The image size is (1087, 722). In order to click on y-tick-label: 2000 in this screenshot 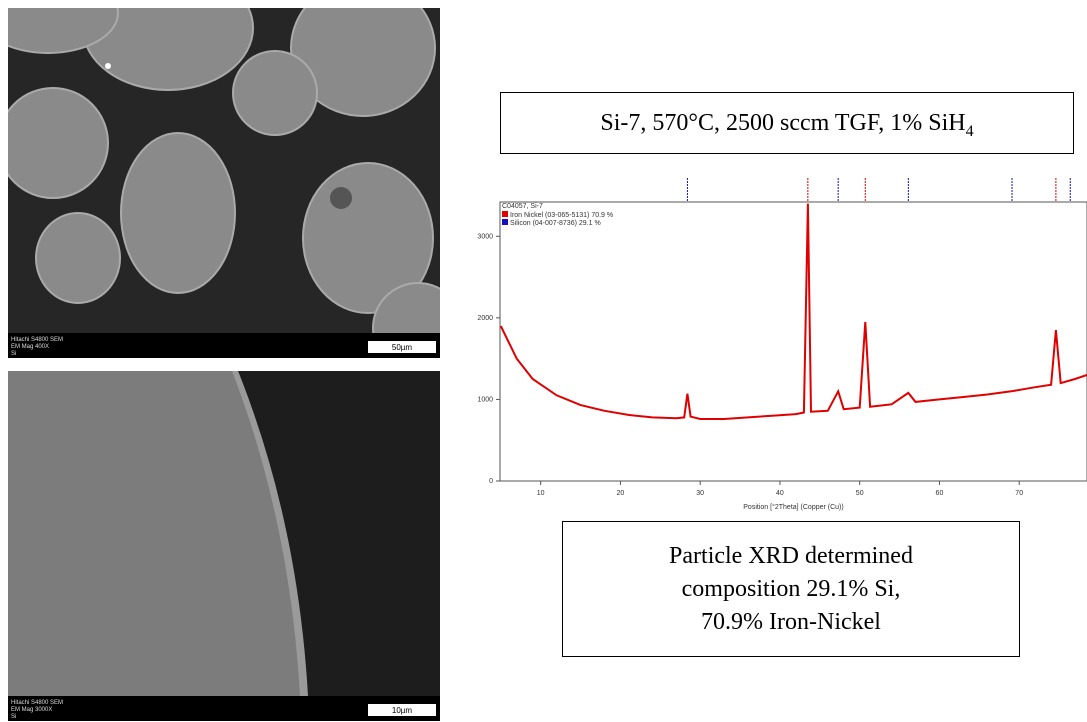, I will do `click(485, 318)`.